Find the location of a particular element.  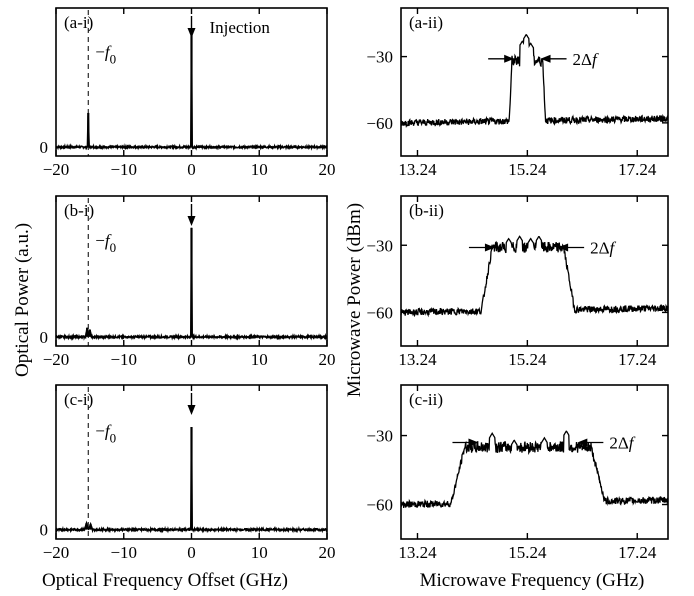

panel-a-ii: 13.24 15.24 17.24 −30 −60 (a-ii) 2Δf is located at coordinates (517, 93).